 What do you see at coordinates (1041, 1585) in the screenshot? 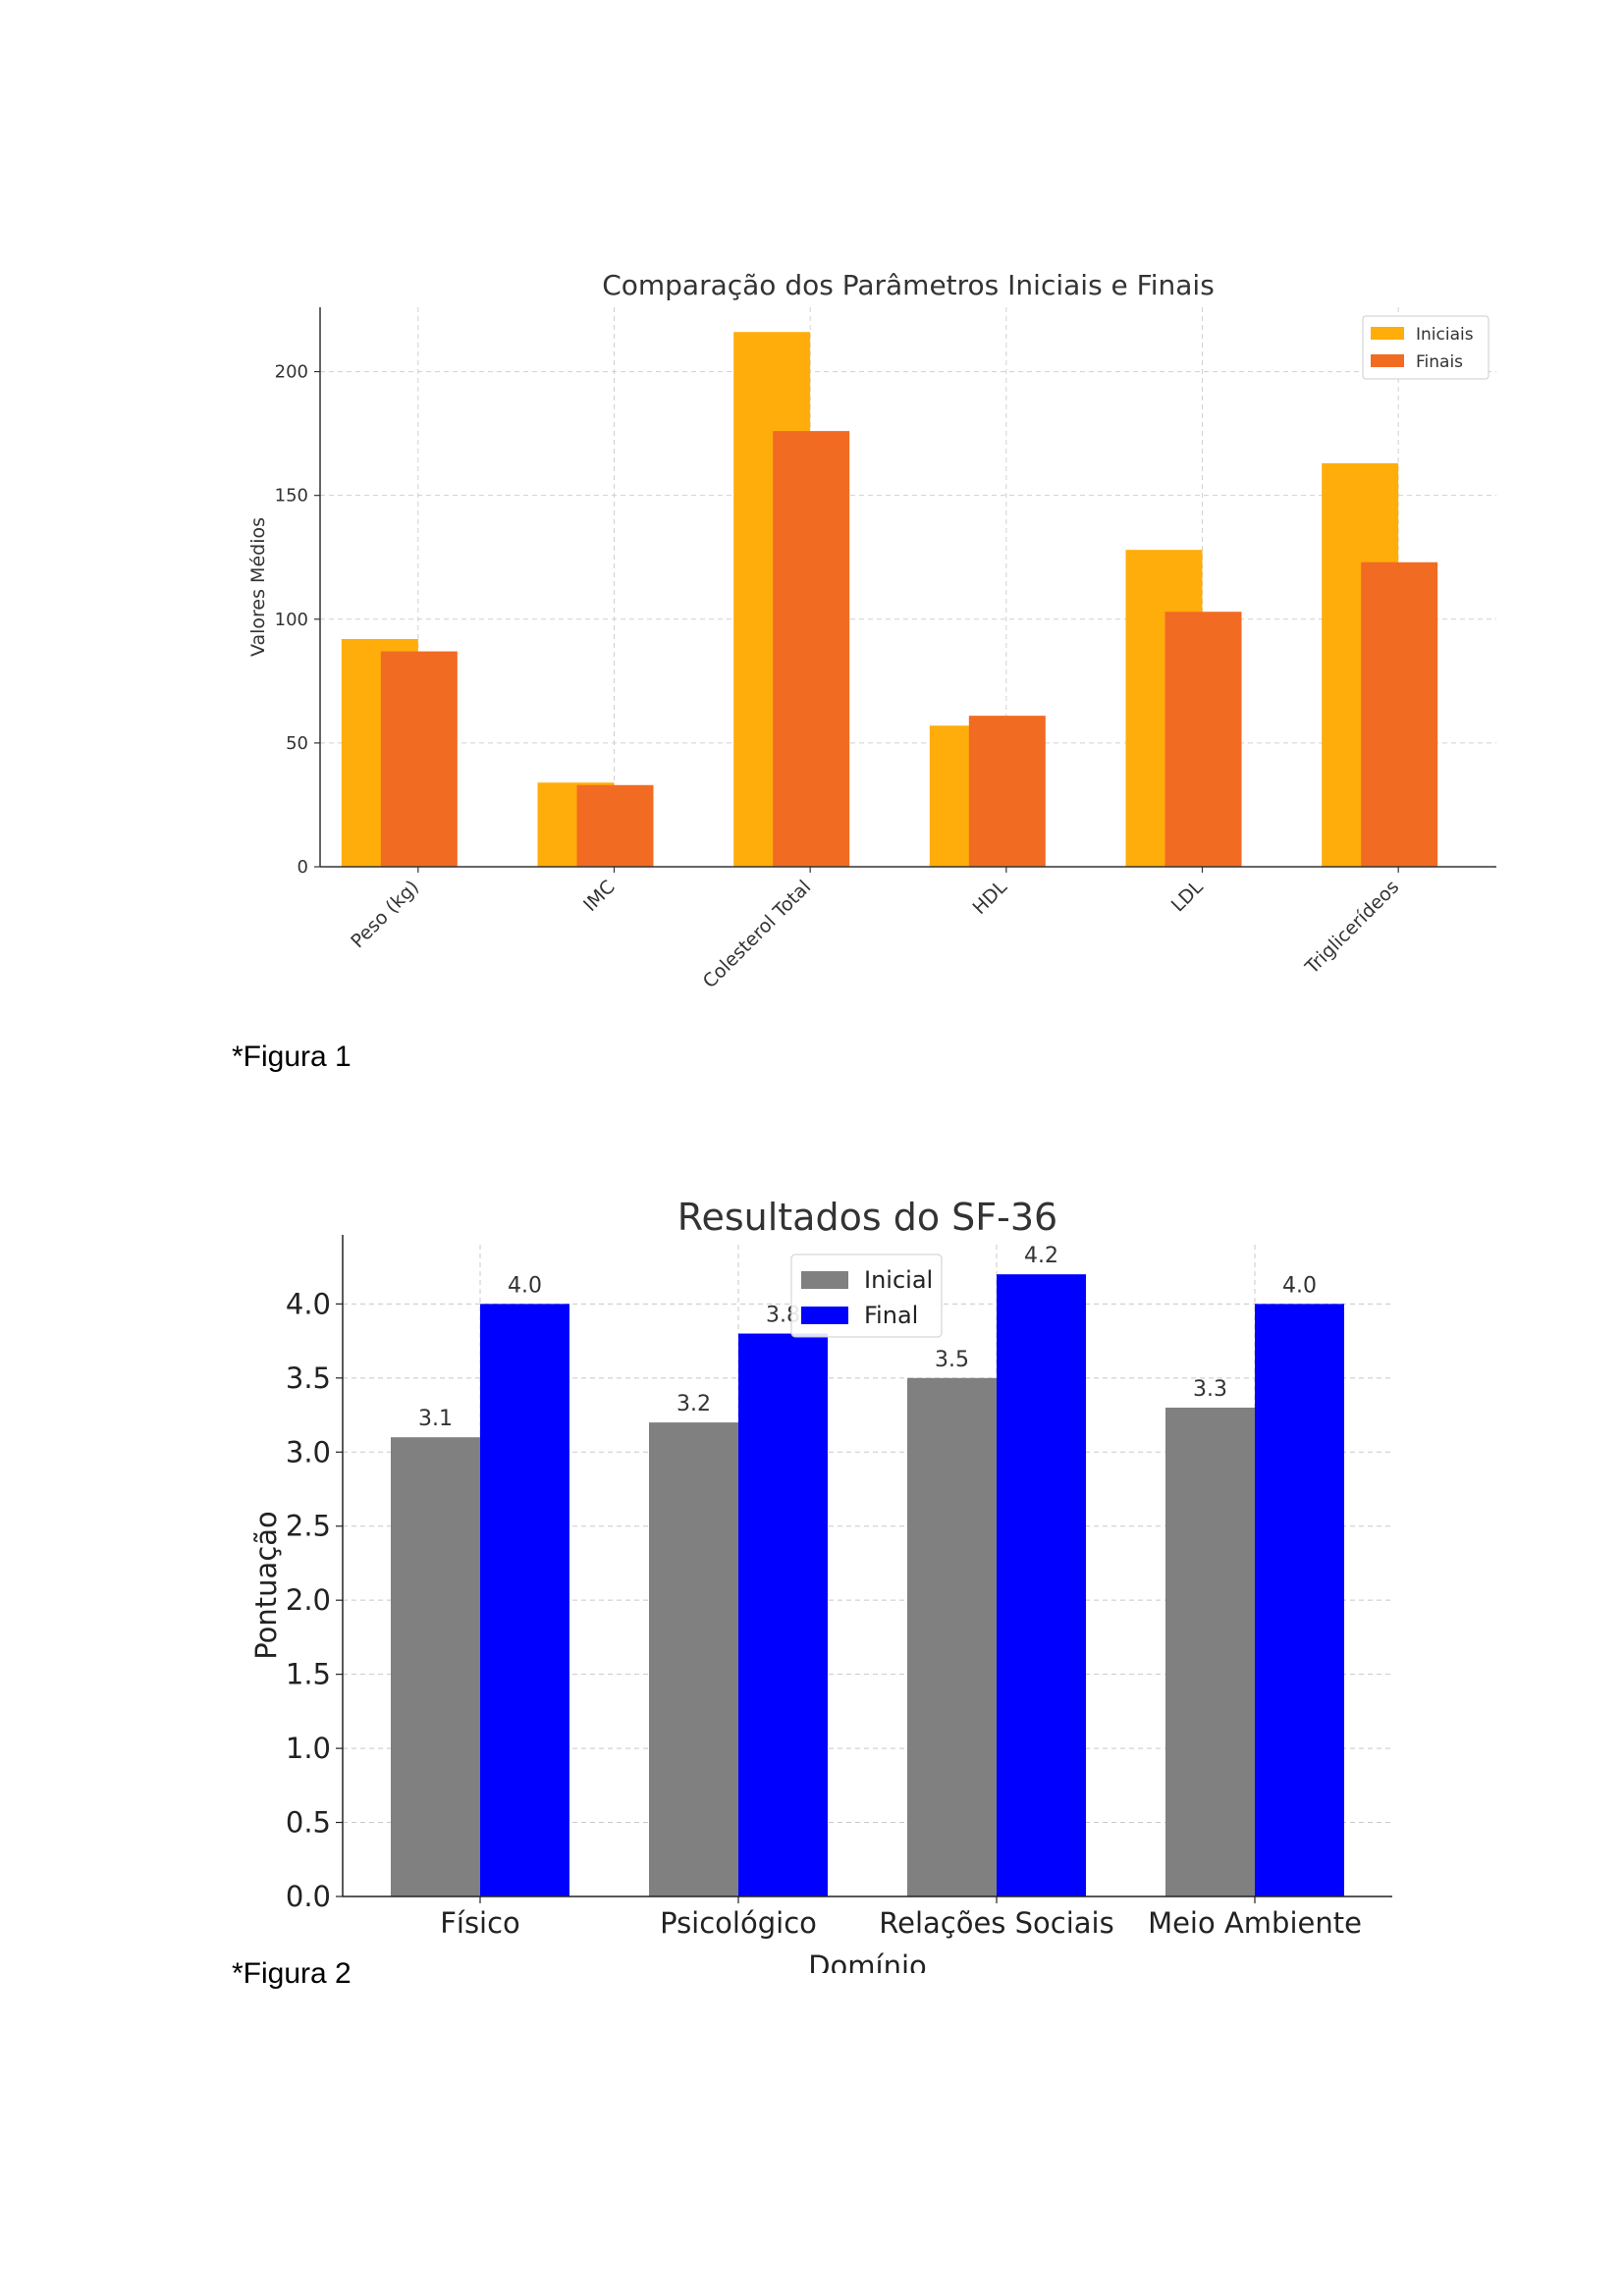
I see `bar-final-relacoes-sociais` at bounding box center [1041, 1585].